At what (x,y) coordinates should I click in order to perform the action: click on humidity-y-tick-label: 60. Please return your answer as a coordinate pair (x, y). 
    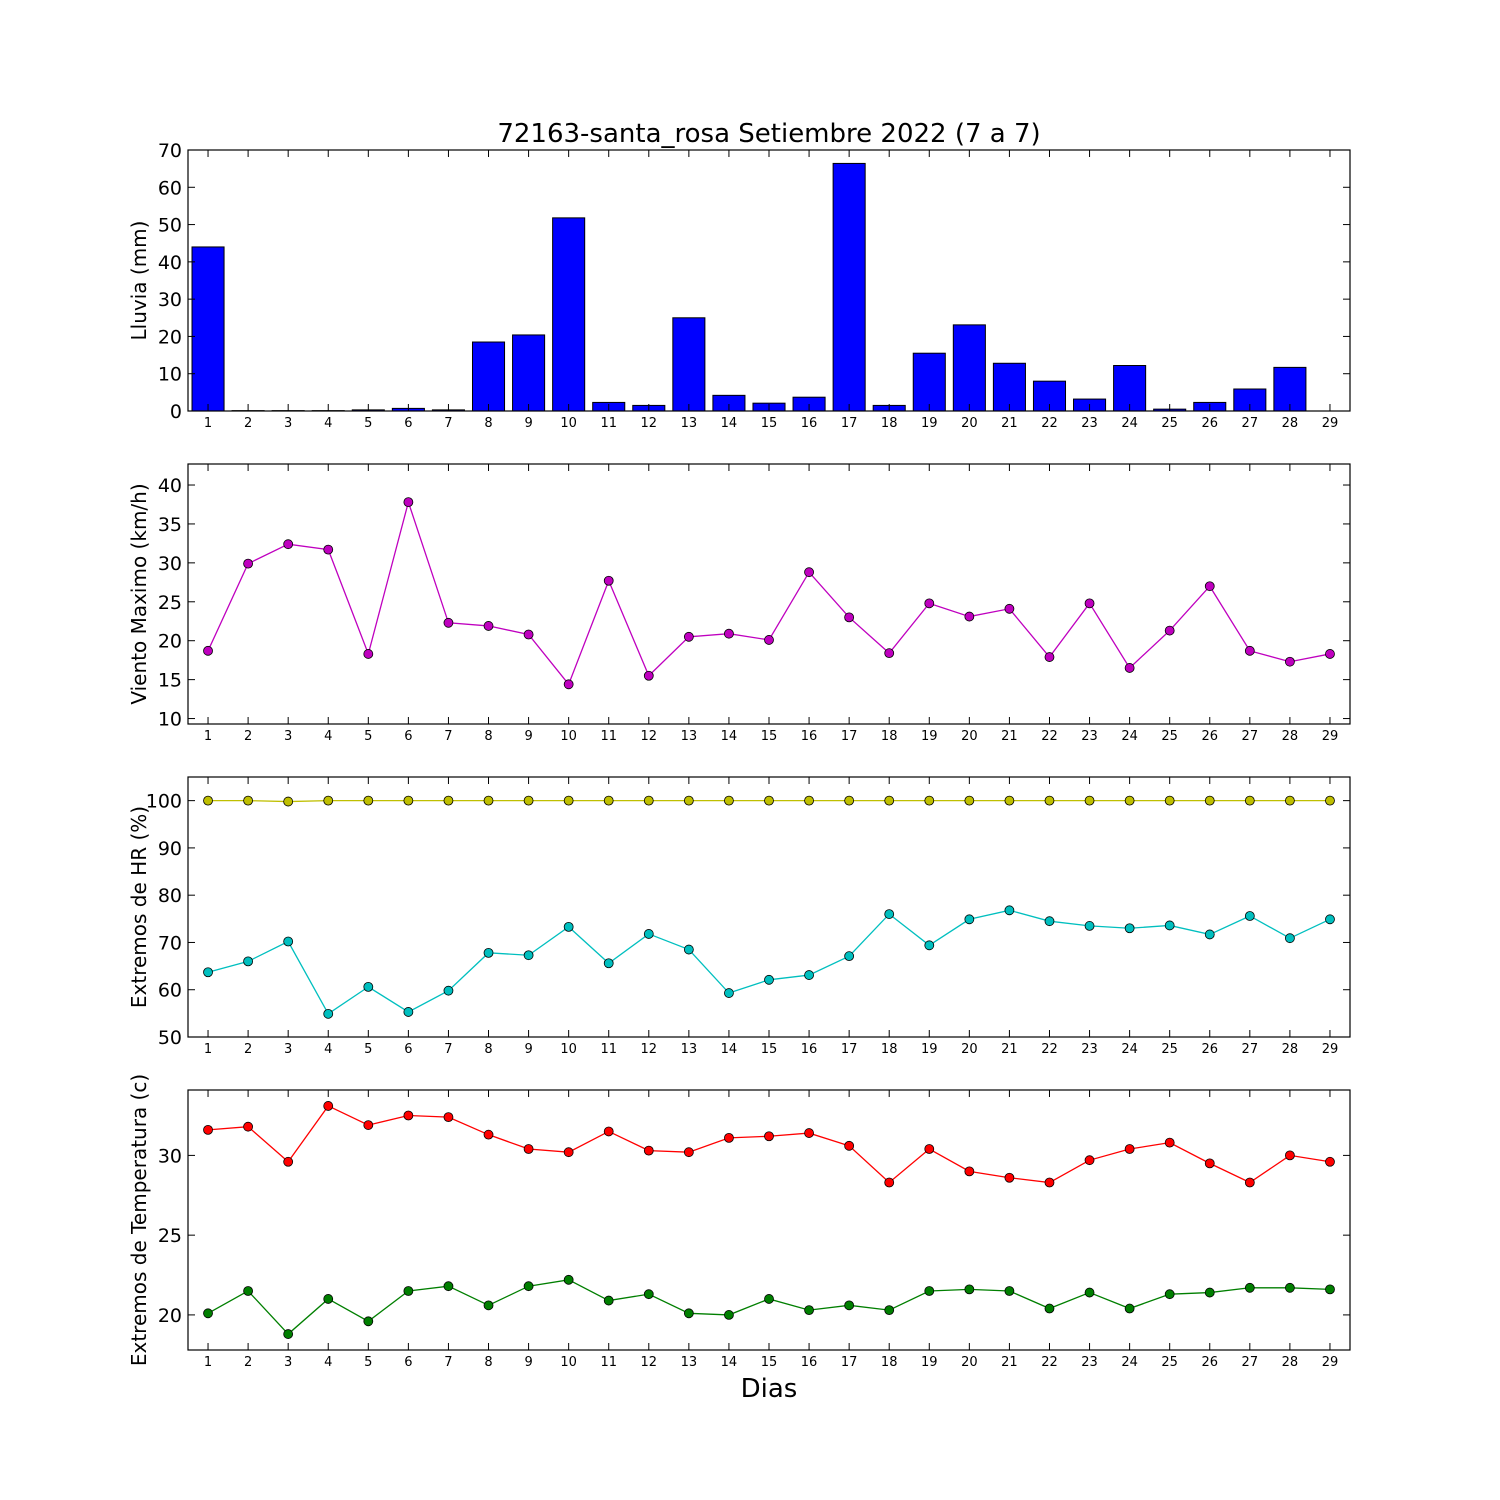
    Looking at the image, I should click on (170, 991).